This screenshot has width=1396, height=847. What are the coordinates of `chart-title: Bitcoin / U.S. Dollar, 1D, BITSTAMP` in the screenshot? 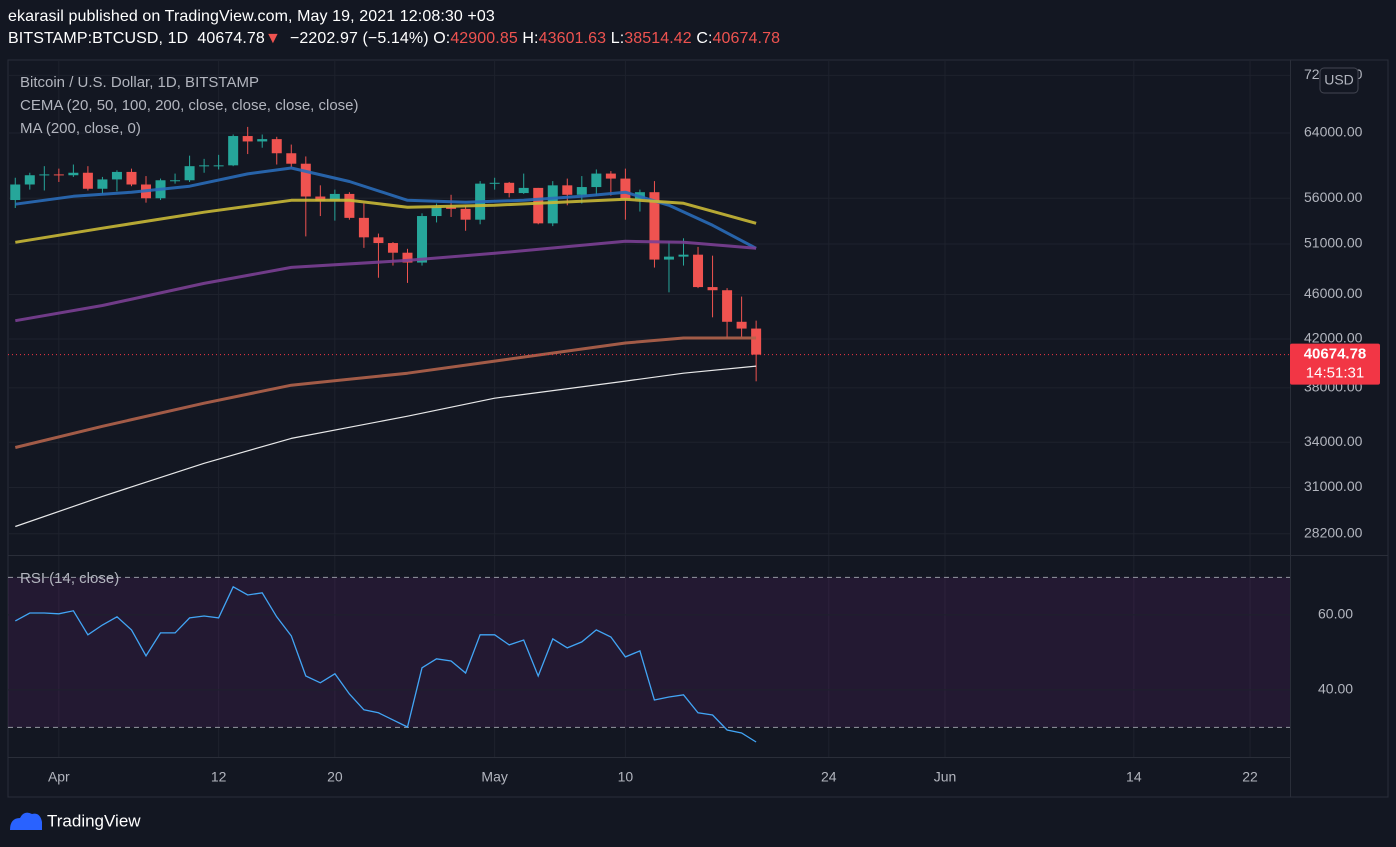 It's located at (139, 82).